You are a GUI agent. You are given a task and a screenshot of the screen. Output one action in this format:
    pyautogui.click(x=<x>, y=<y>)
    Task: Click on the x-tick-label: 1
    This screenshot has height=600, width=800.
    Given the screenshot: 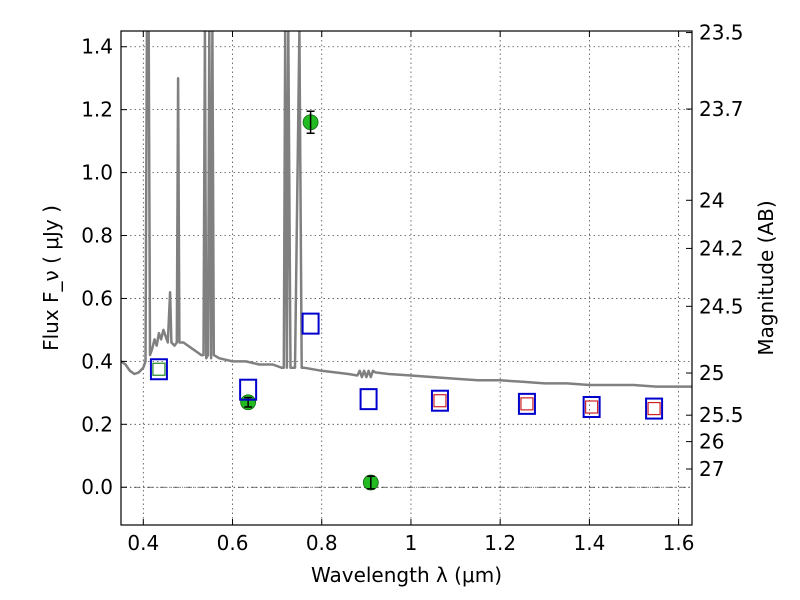 What is the action you would take?
    pyautogui.click(x=411, y=543)
    